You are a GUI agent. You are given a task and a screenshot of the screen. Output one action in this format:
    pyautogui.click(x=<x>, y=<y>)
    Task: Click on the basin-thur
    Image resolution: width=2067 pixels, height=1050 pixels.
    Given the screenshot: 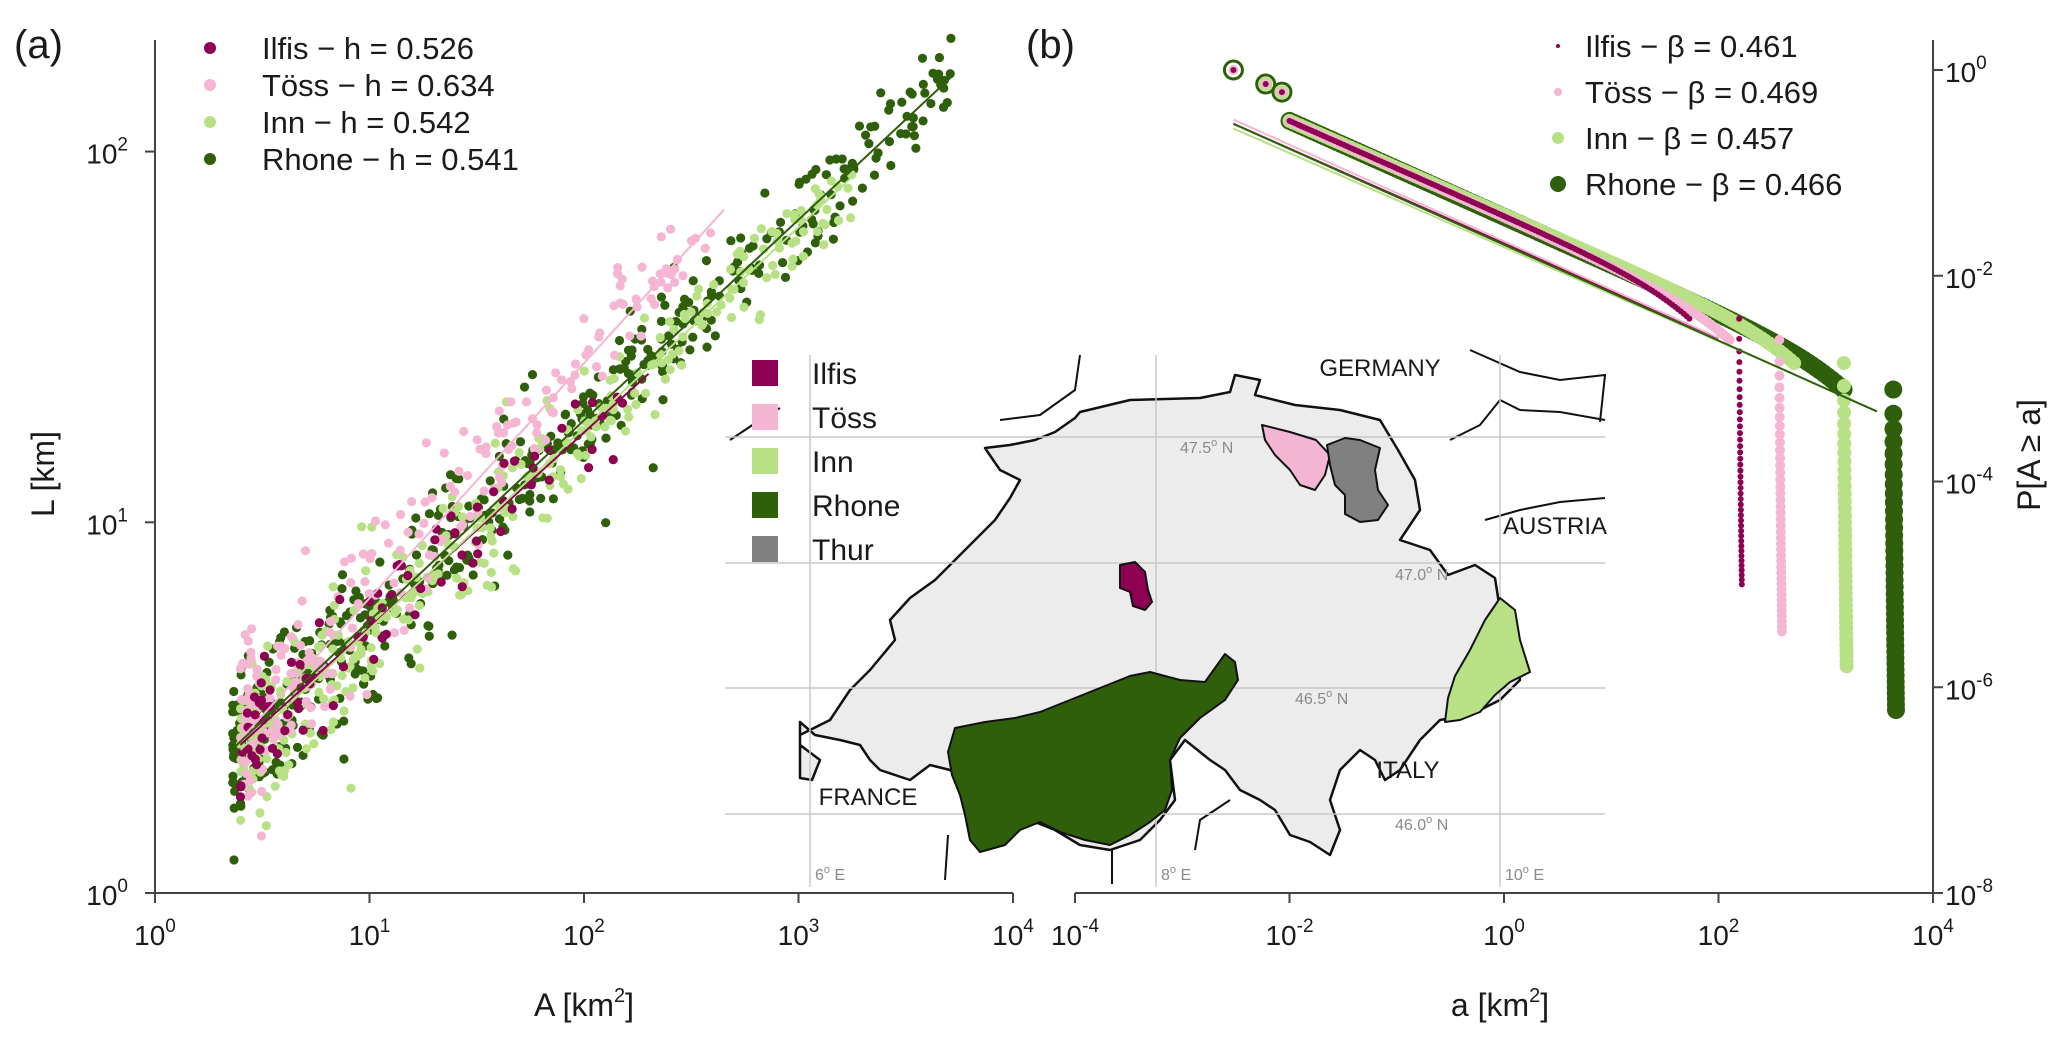 What is the action you would take?
    pyautogui.click(x=1357, y=480)
    